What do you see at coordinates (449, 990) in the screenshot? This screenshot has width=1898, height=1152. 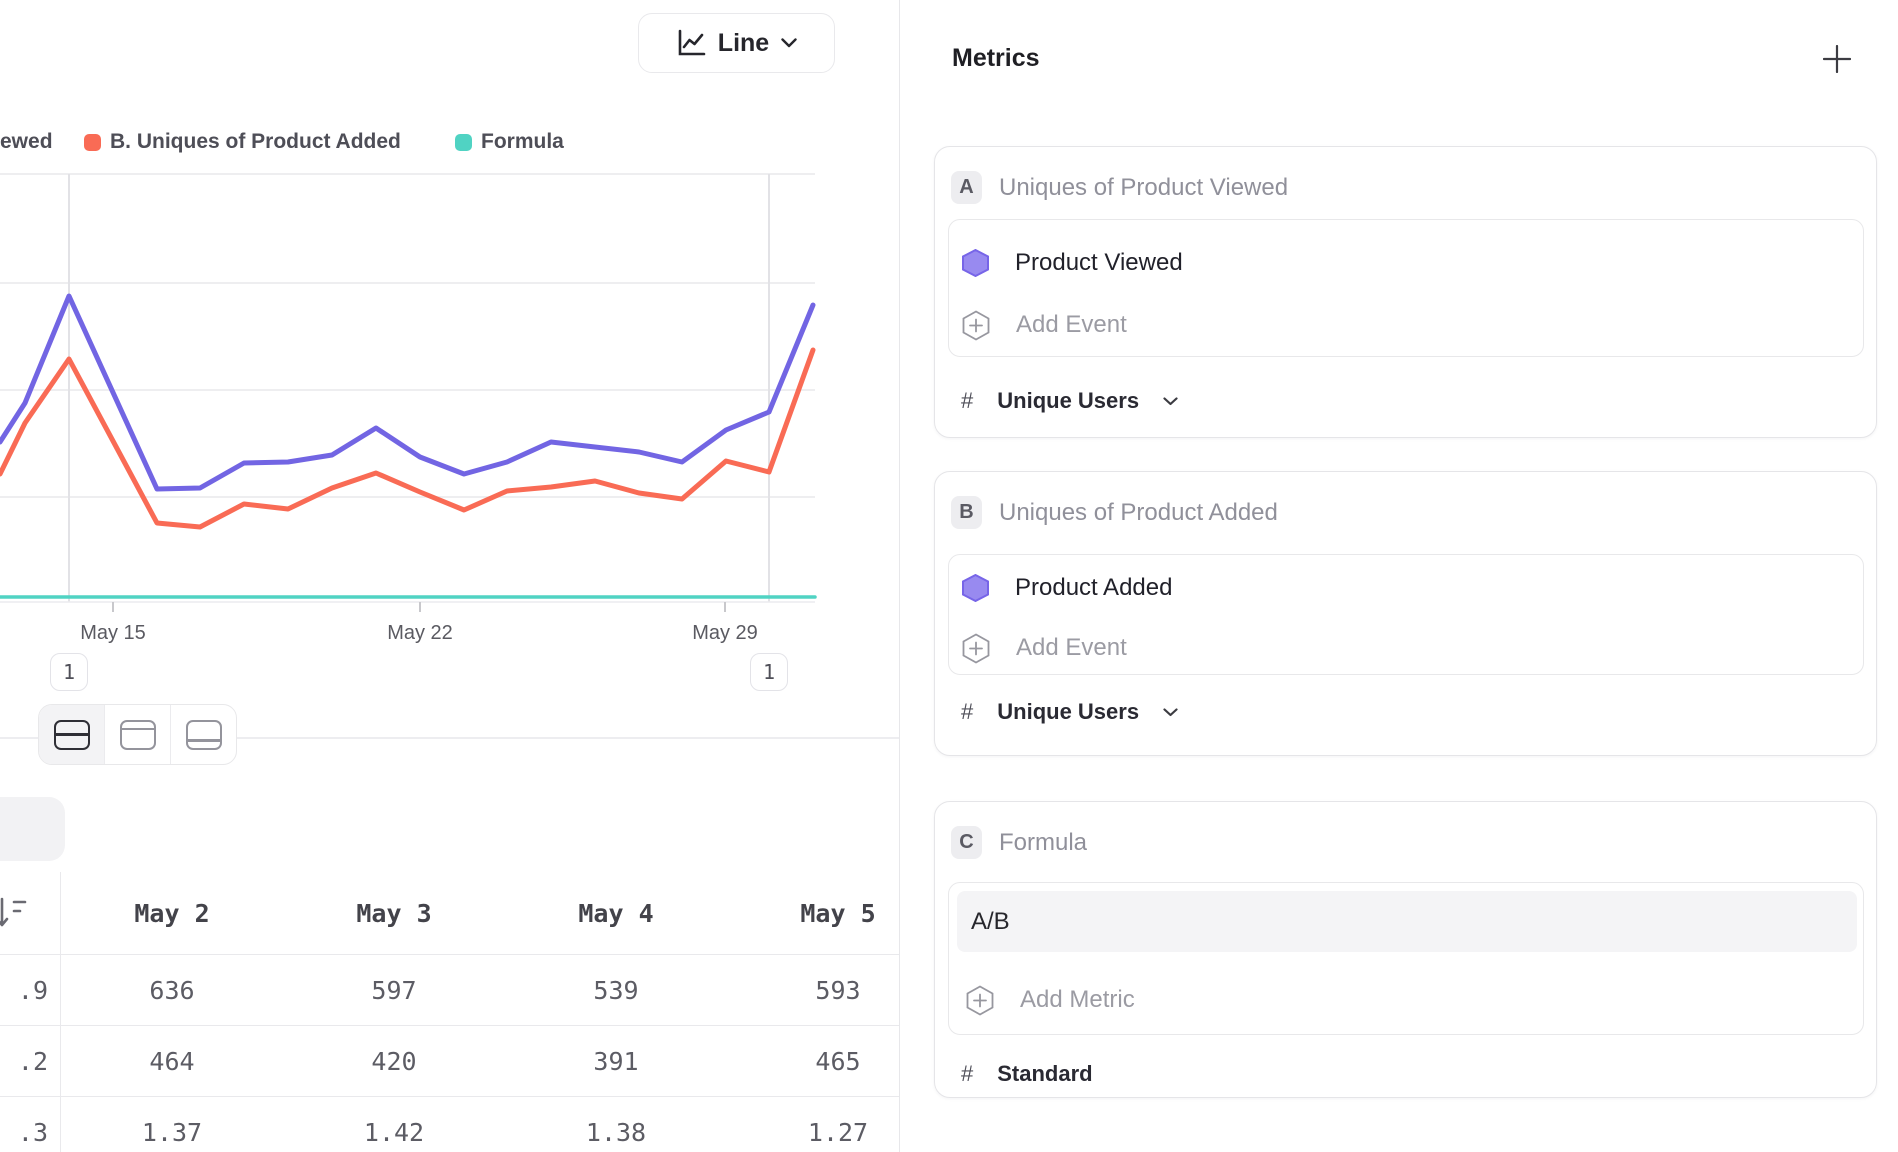 I see `table-row: .9 636 597 539 593` at bounding box center [449, 990].